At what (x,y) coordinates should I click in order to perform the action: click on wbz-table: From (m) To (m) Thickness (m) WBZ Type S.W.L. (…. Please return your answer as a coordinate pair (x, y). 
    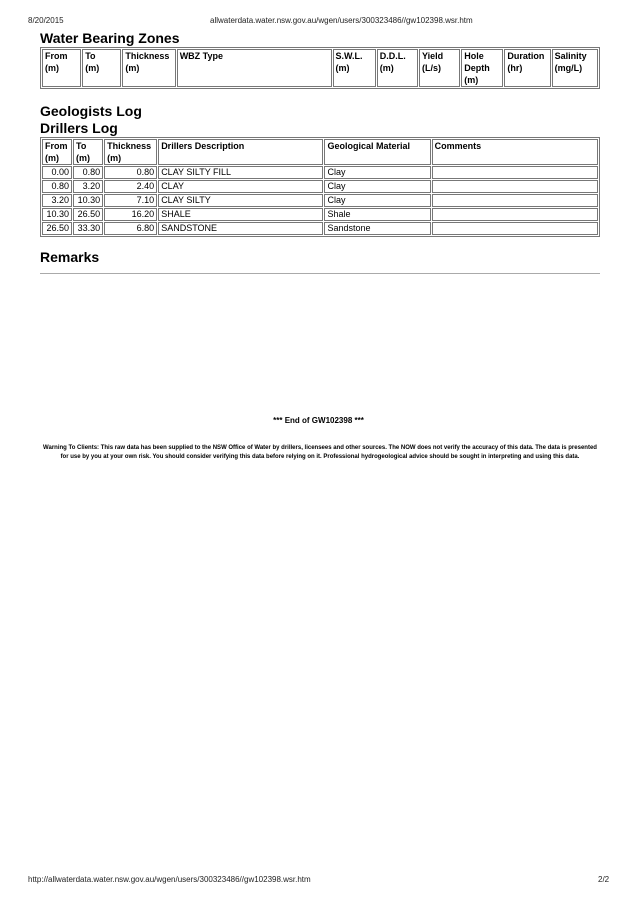
    Looking at the image, I should click on (320, 68).